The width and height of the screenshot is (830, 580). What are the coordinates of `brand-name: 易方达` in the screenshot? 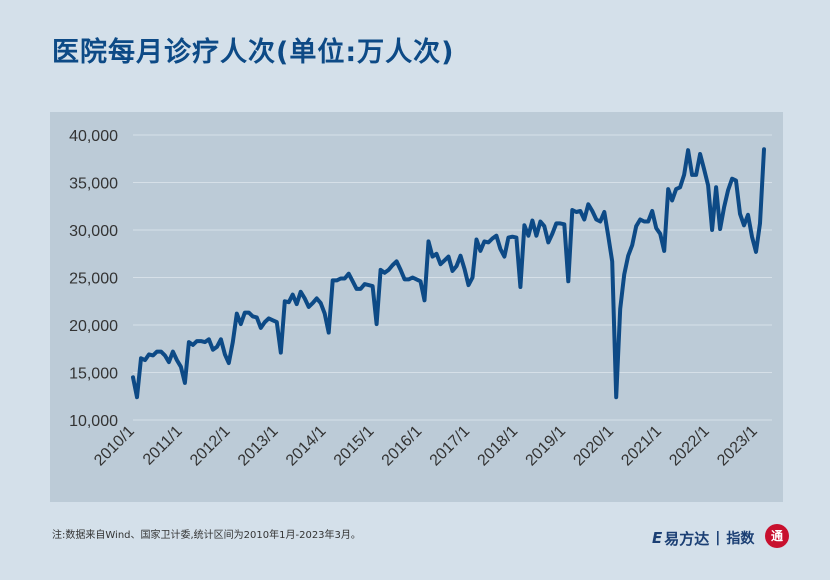 It's located at (687, 538).